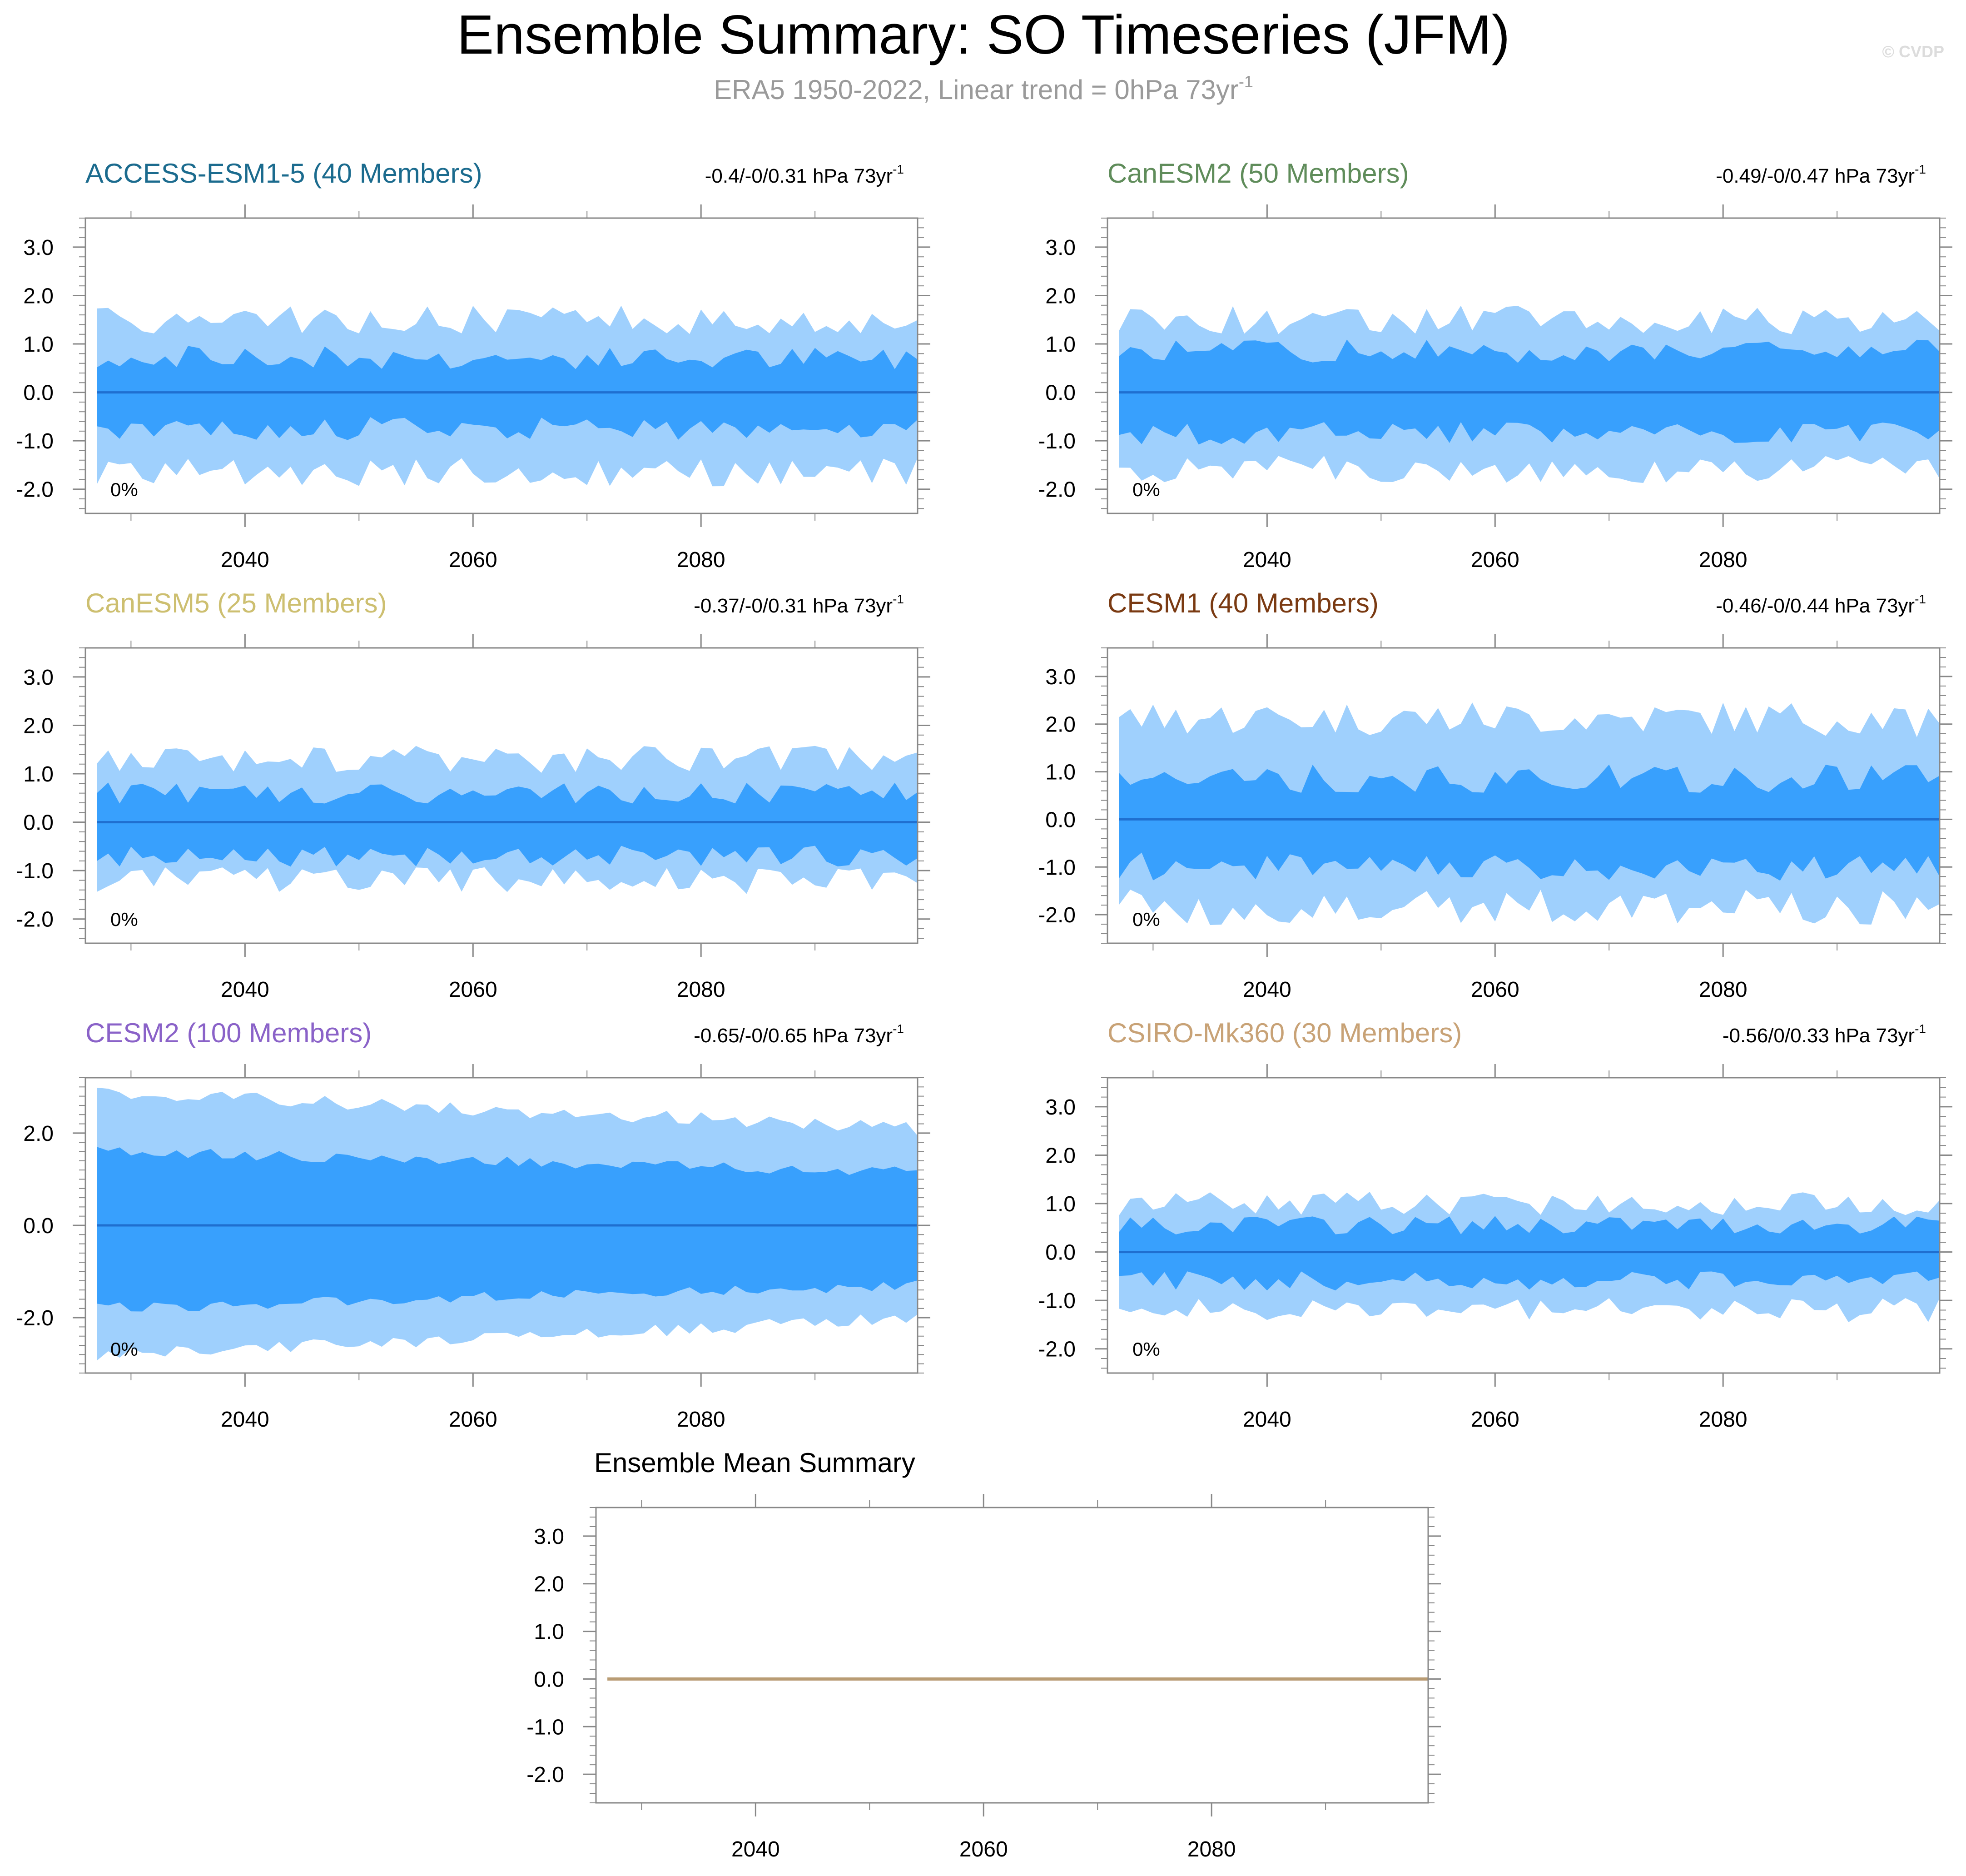 The width and height of the screenshot is (1966, 1876). What do you see at coordinates (793, 606) in the screenshot?
I see `trend-value: -0.37/-0/0.31 hPa 73yr` at bounding box center [793, 606].